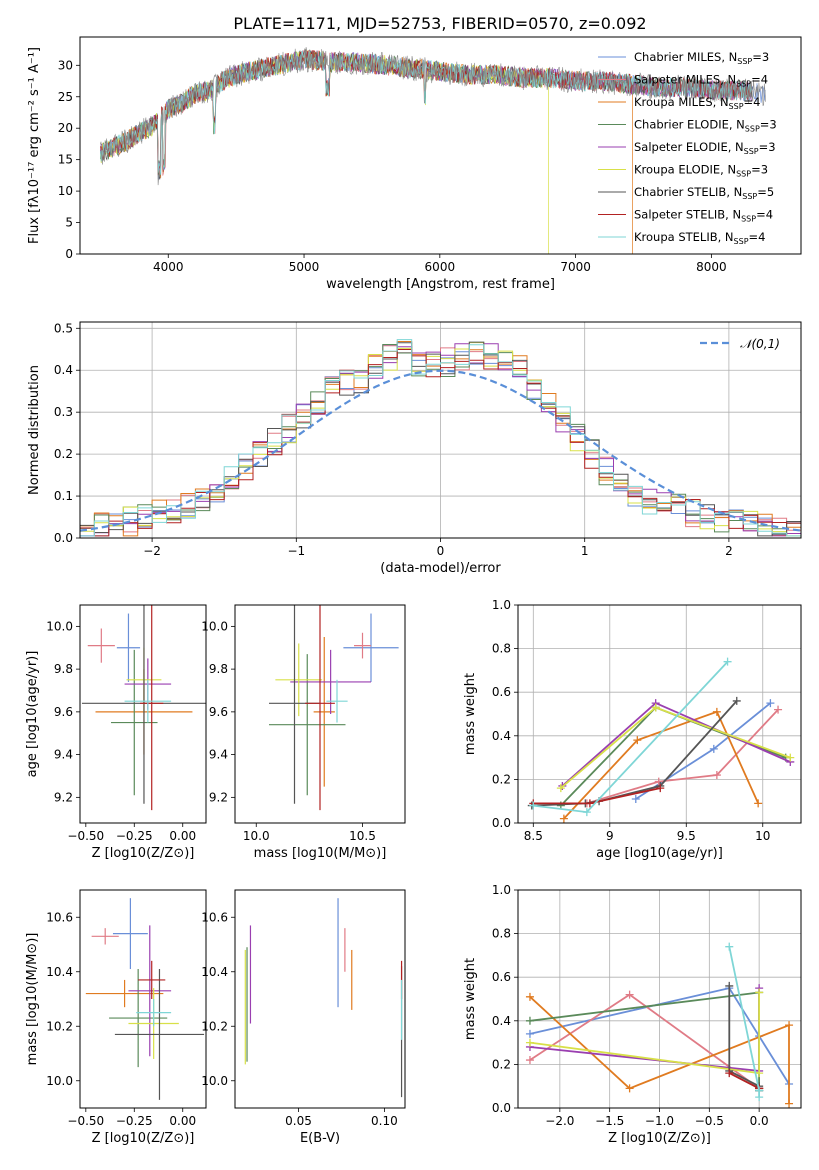  What do you see at coordinates (711, 267) in the screenshot?
I see `x-tick-label: 8000` at bounding box center [711, 267].